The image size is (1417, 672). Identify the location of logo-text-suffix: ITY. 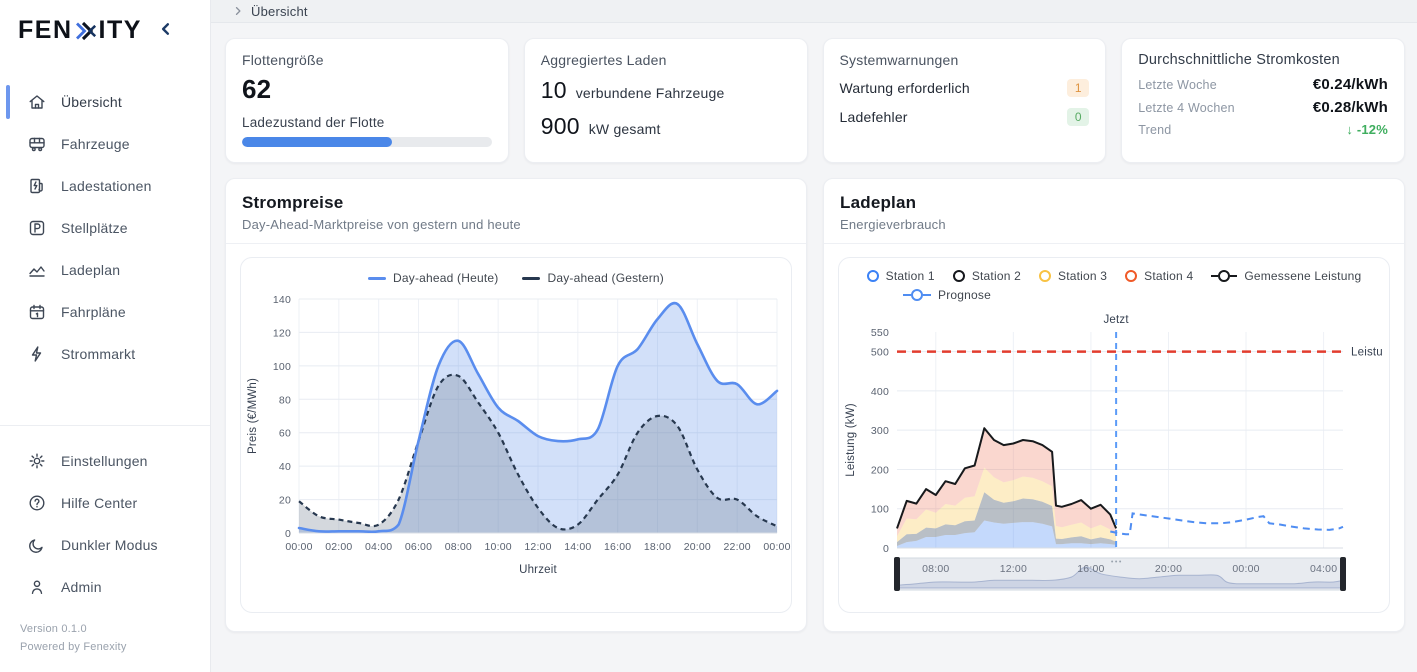
(120, 30).